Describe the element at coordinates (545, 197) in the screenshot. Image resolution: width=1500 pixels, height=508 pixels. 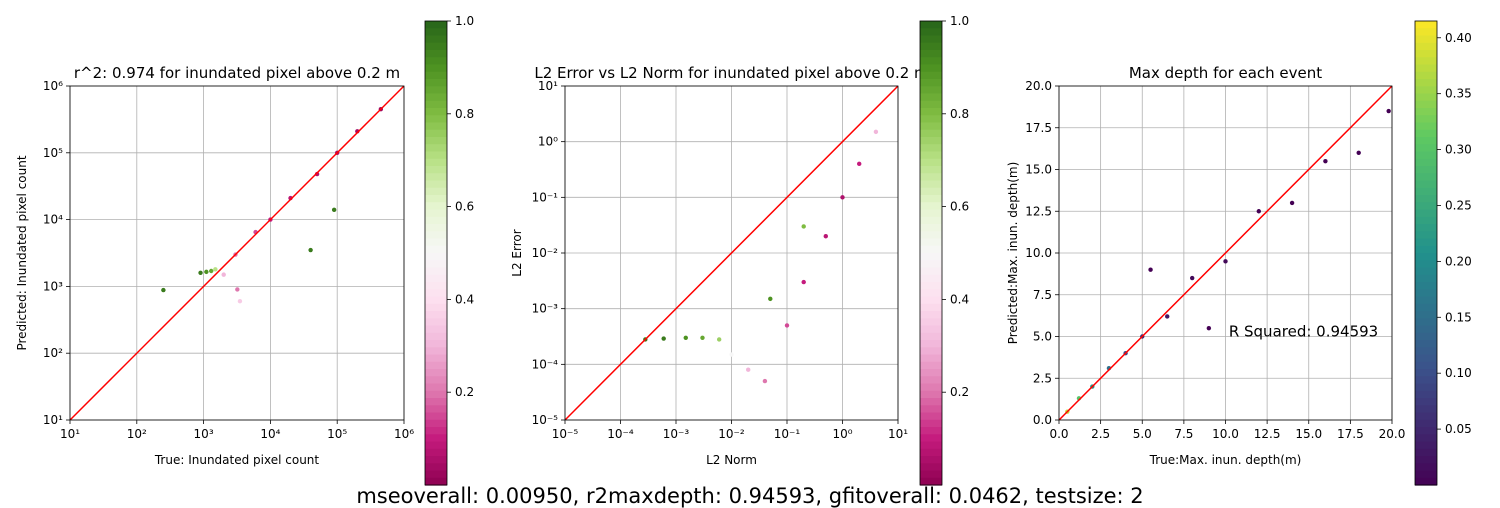
I see `y-tick-label: 10⁻¹` at that location.